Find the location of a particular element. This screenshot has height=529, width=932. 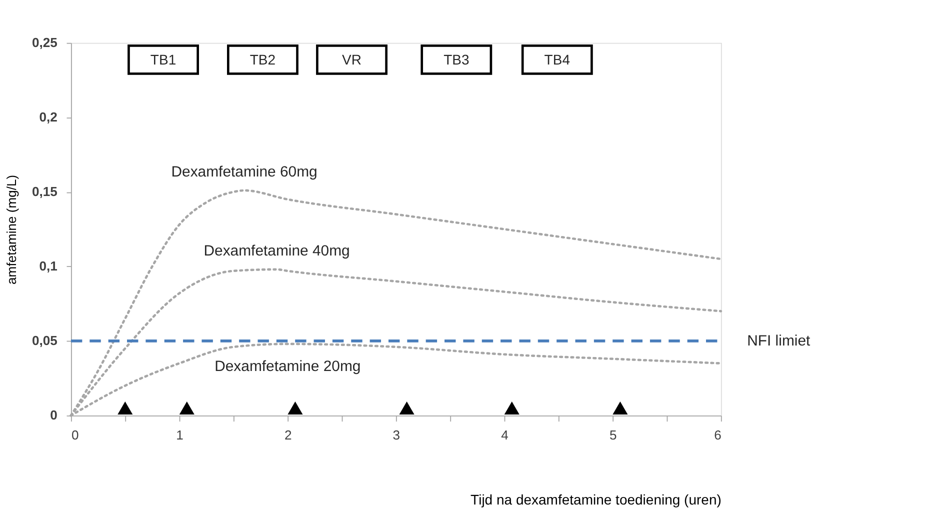

annotation: TB3 is located at coordinates (457, 59).